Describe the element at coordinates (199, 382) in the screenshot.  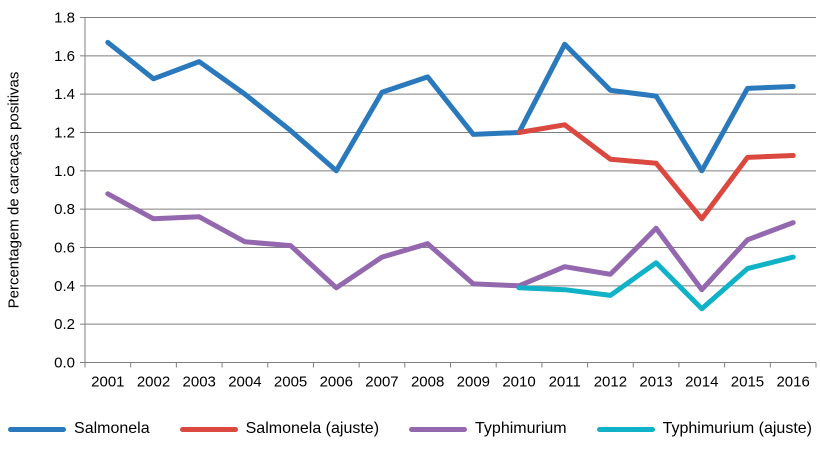
I see `x-tick-label: 2003` at that location.